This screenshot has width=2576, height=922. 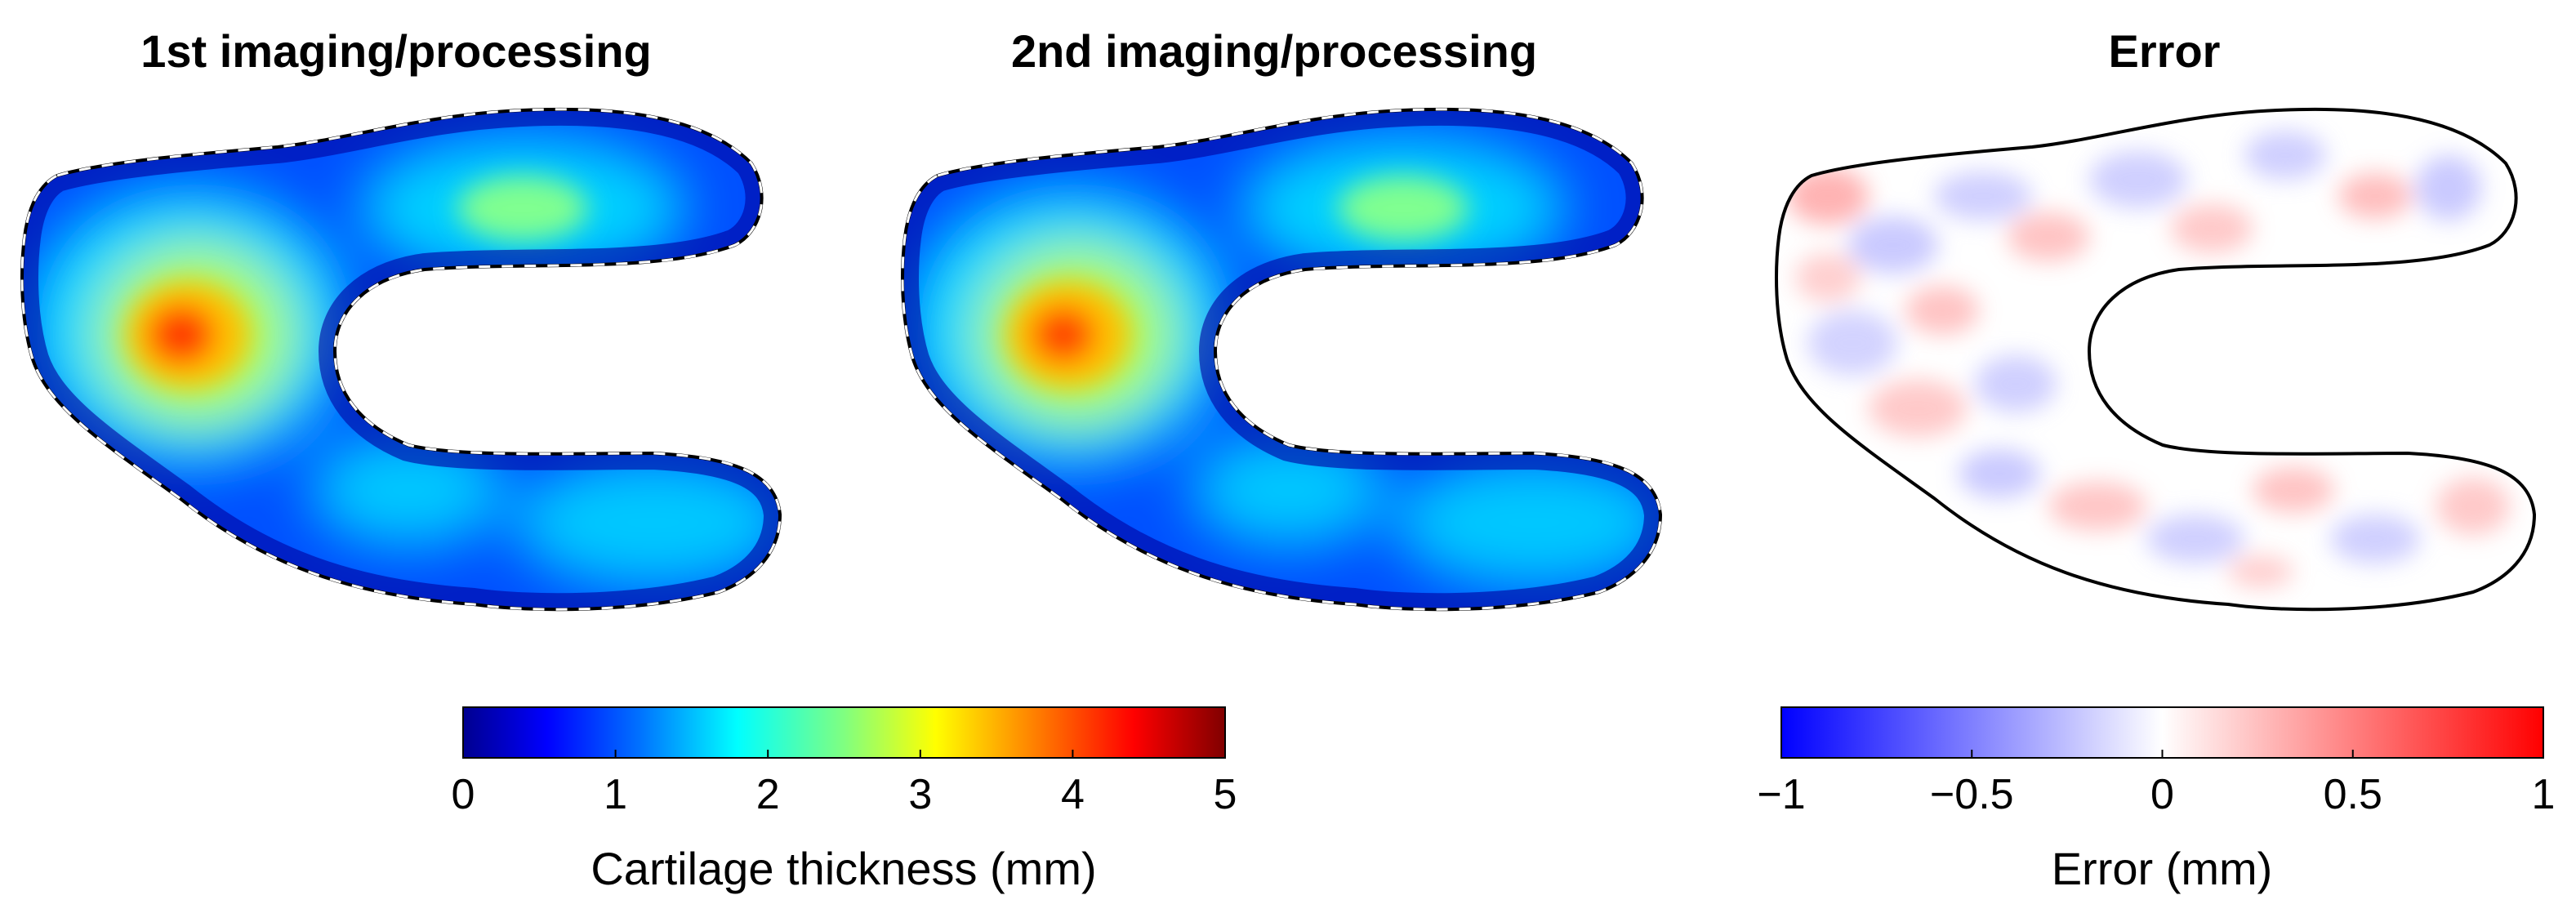 What do you see at coordinates (2353, 794) in the screenshot?
I see `error-tick-label: 0.5` at bounding box center [2353, 794].